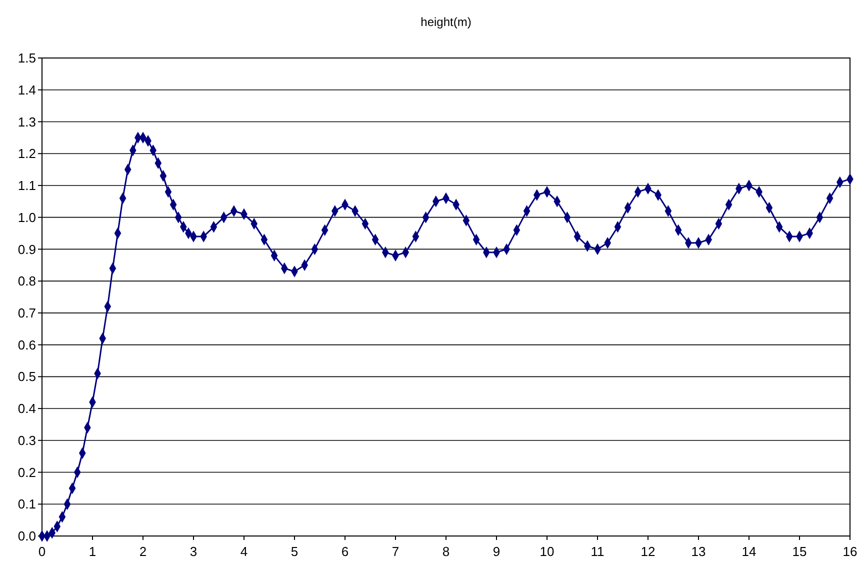 Image resolution: width=861 pixels, height=575 pixels. Describe the element at coordinates (850, 551) in the screenshot. I see `x-tick-label: 16` at that location.